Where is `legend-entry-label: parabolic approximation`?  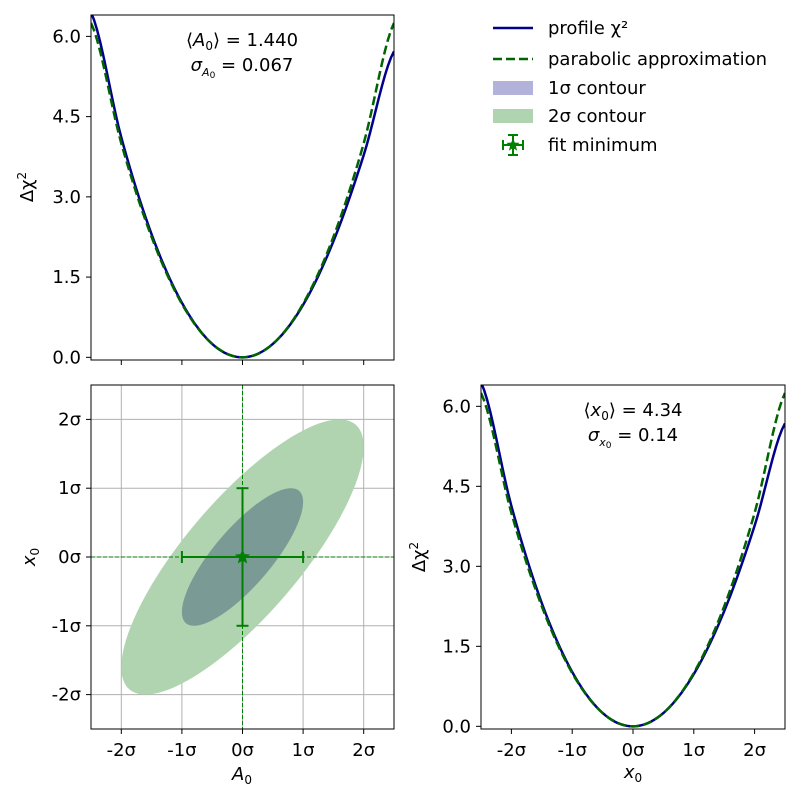 legend-entry-label: parabolic approximation is located at coordinates (657, 59).